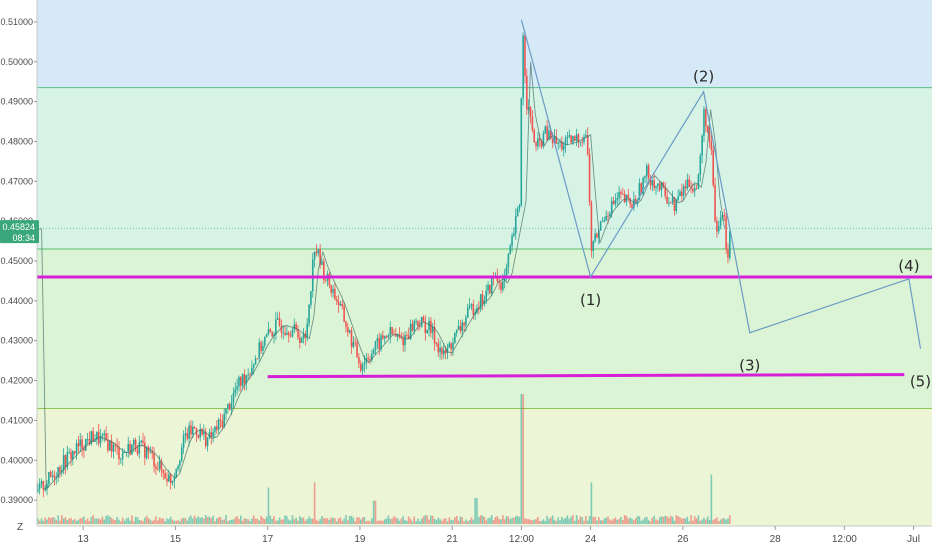 This screenshot has height=550, width=932. What do you see at coordinates (586, 376) in the screenshot?
I see `support-line` at bounding box center [586, 376].